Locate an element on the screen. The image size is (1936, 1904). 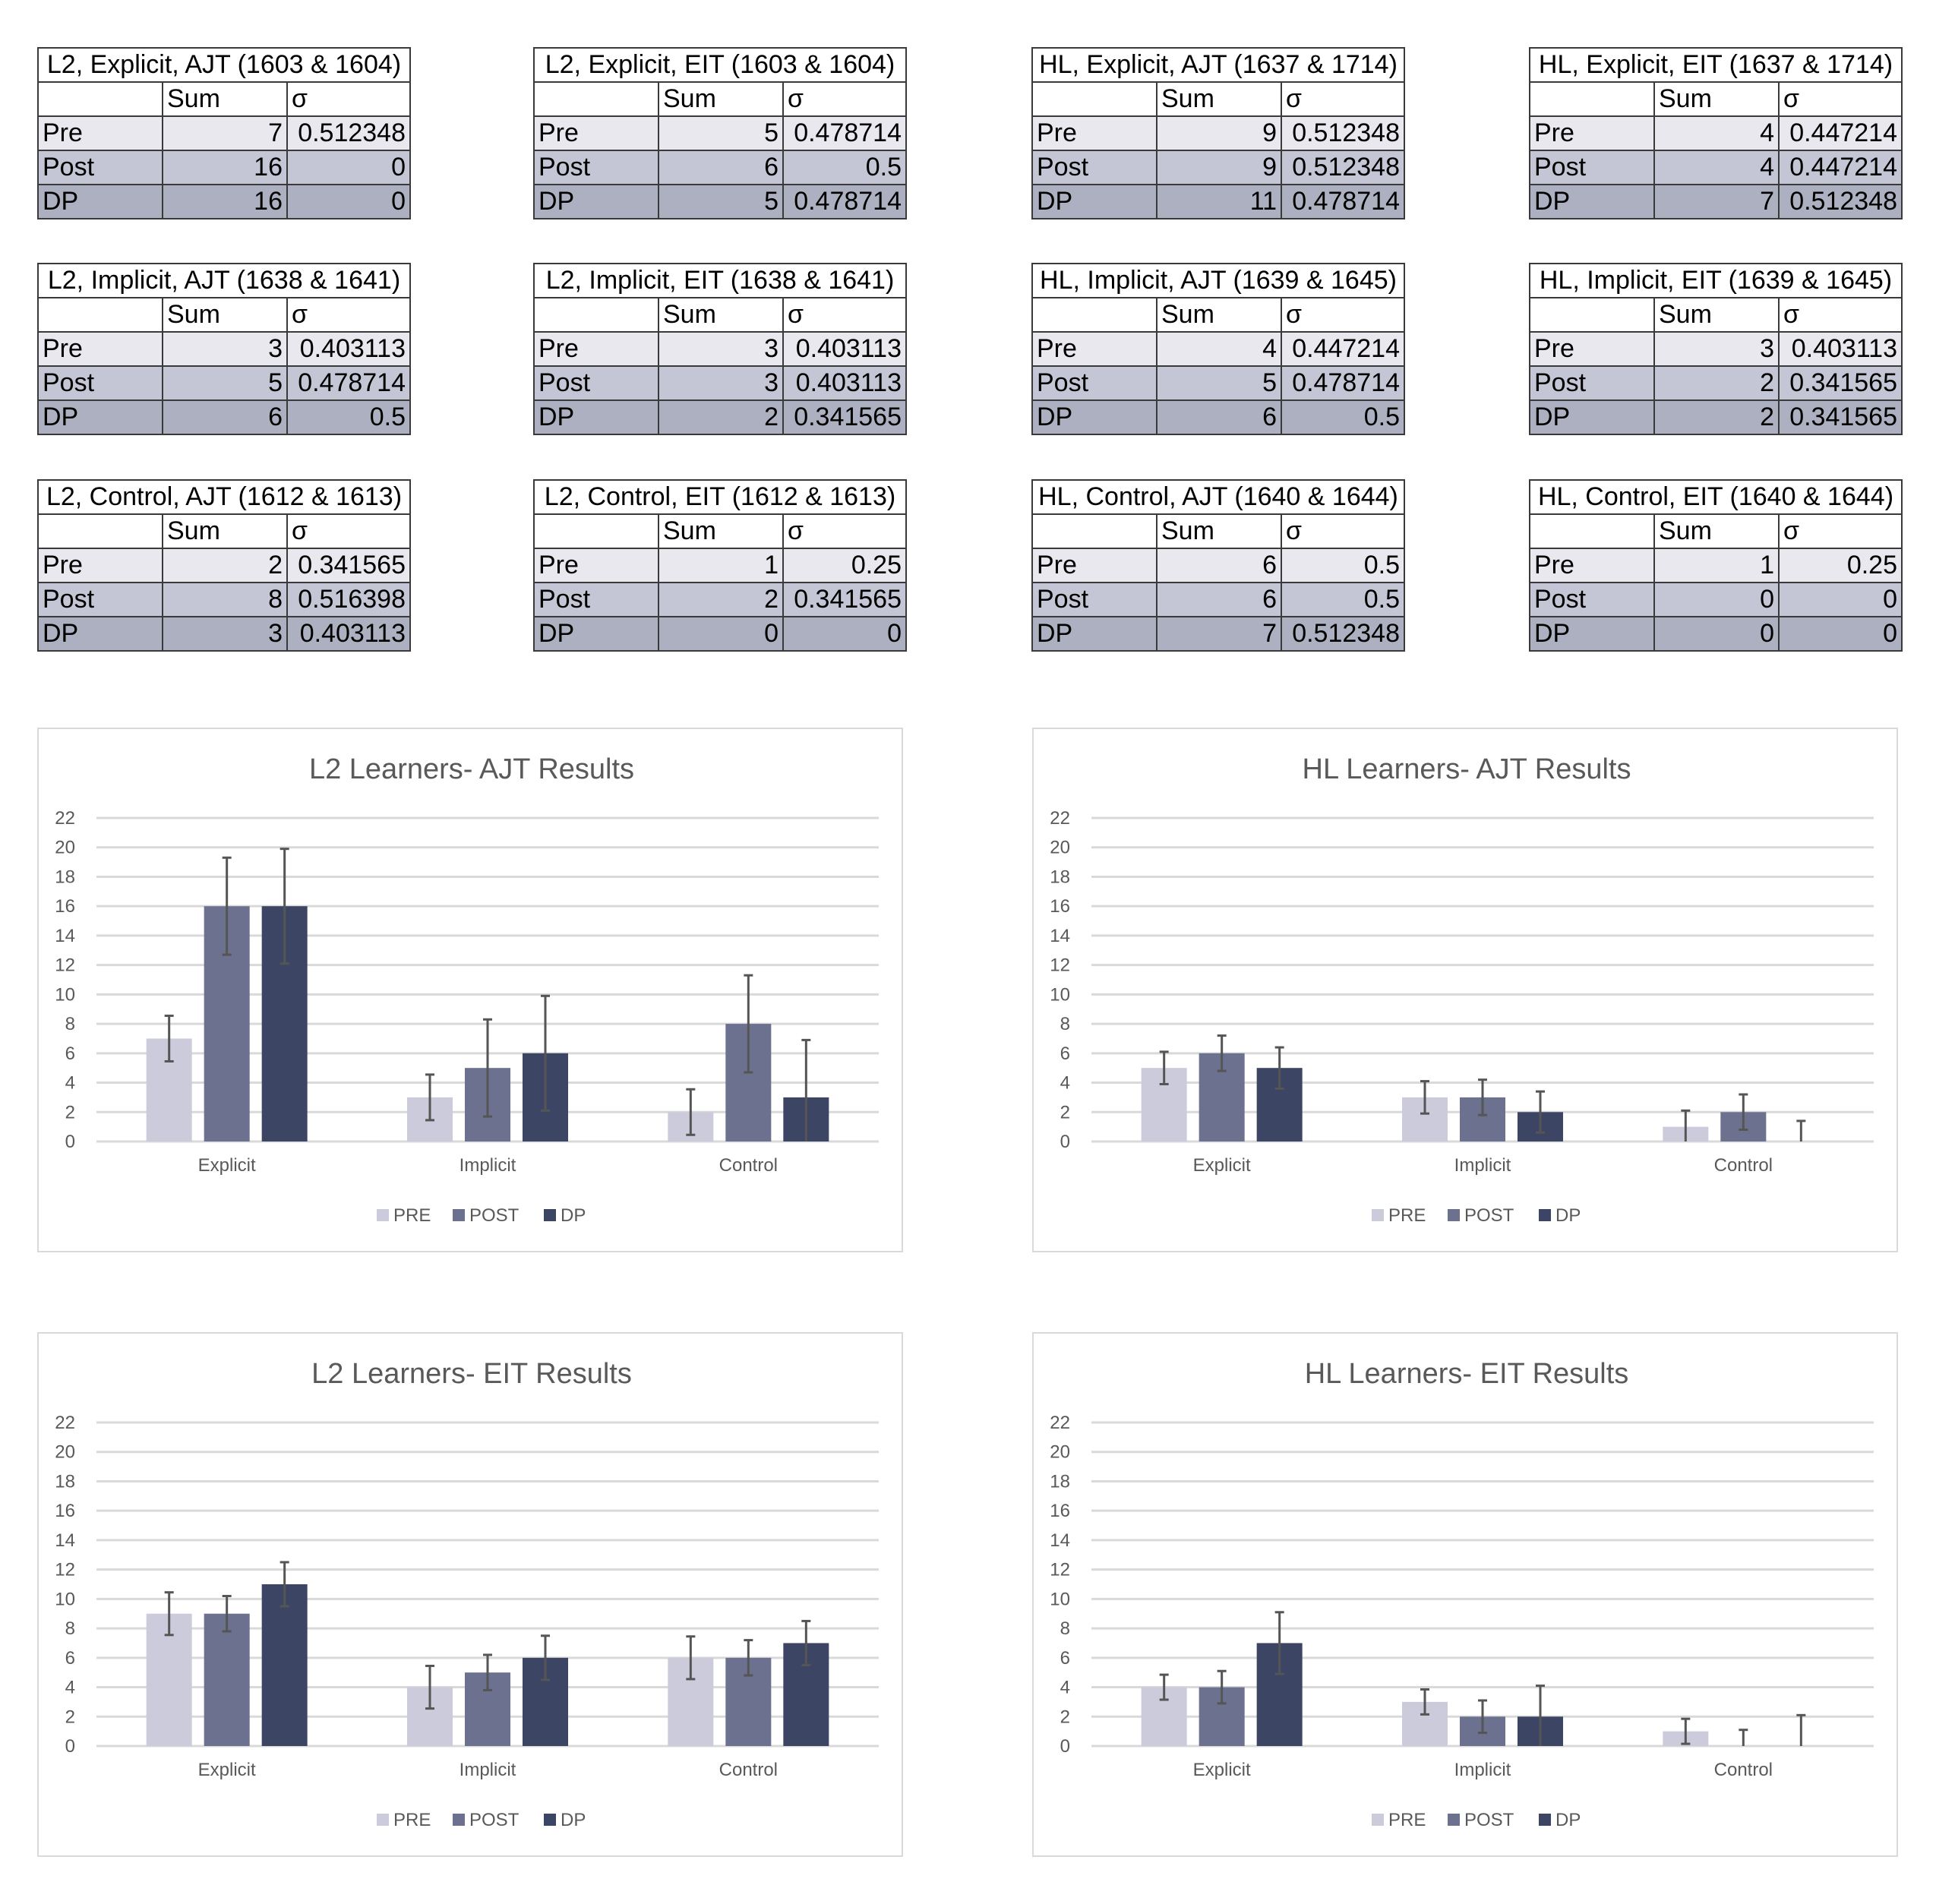
x-category-label: Implicit is located at coordinates (488, 1165).